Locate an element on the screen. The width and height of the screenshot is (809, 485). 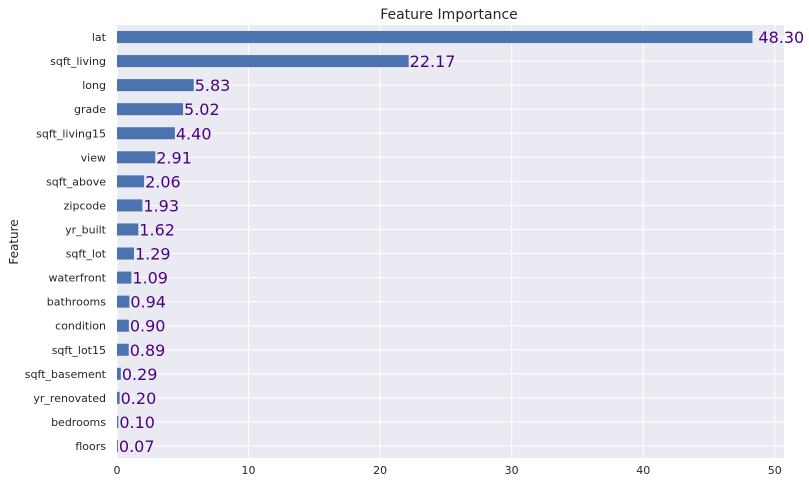
bar-bathrooms is located at coordinates (123, 301).